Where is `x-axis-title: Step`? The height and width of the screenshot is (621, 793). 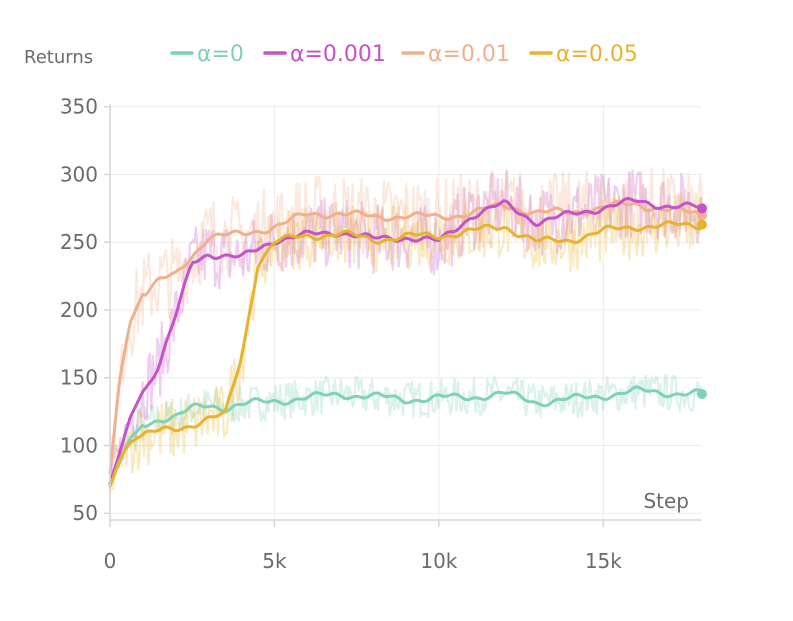
x-axis-title: Step is located at coordinates (666, 501).